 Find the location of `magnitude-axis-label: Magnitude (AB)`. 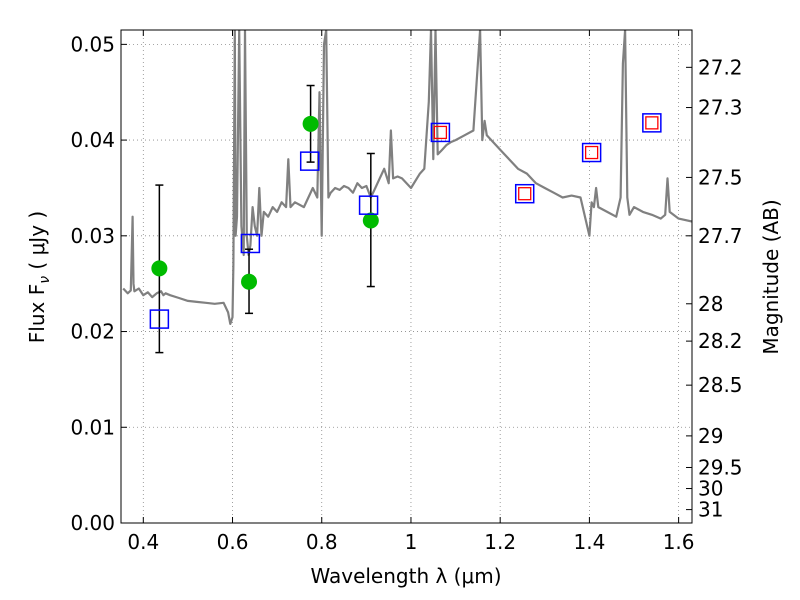

magnitude-axis-label: Magnitude (AB) is located at coordinates (771, 276).